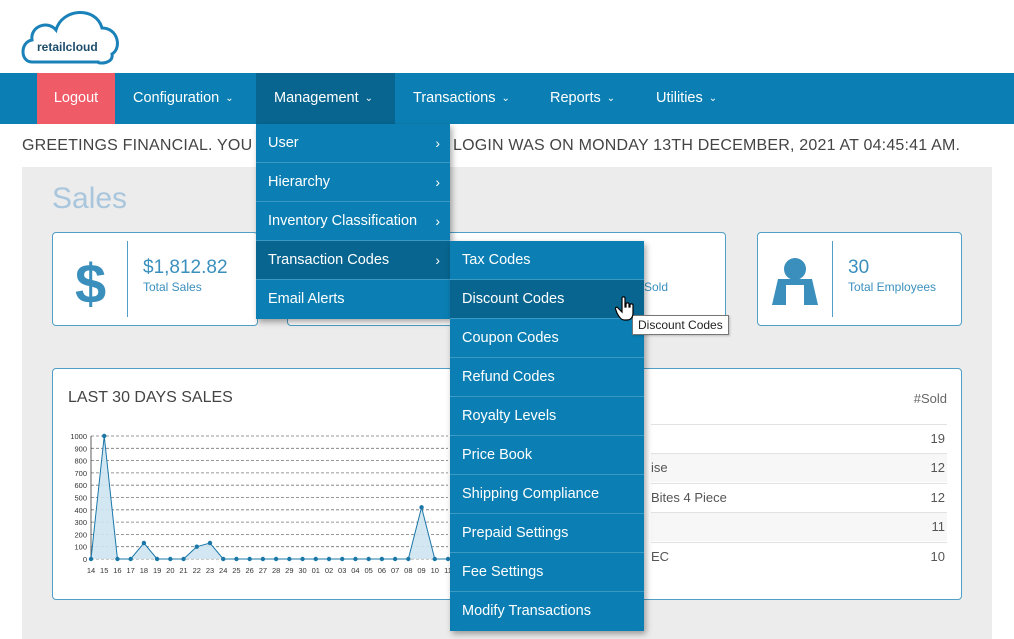 This screenshot has width=1014, height=639. What do you see at coordinates (368, 570) in the screenshot?
I see `x-tick-label: 05` at bounding box center [368, 570].